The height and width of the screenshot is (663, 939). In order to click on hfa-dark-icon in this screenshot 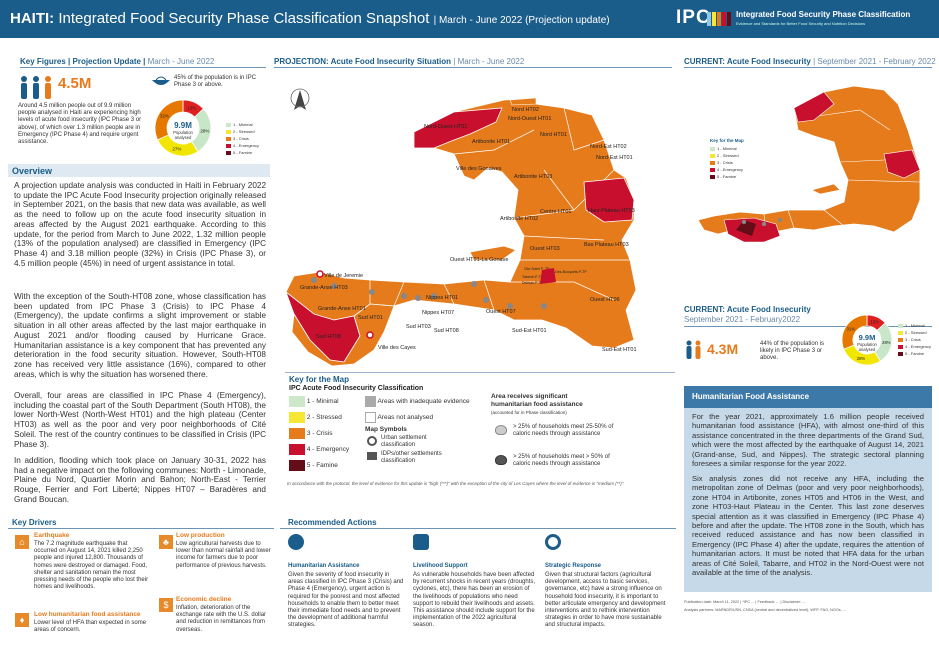, I will do `click(501, 460)`.